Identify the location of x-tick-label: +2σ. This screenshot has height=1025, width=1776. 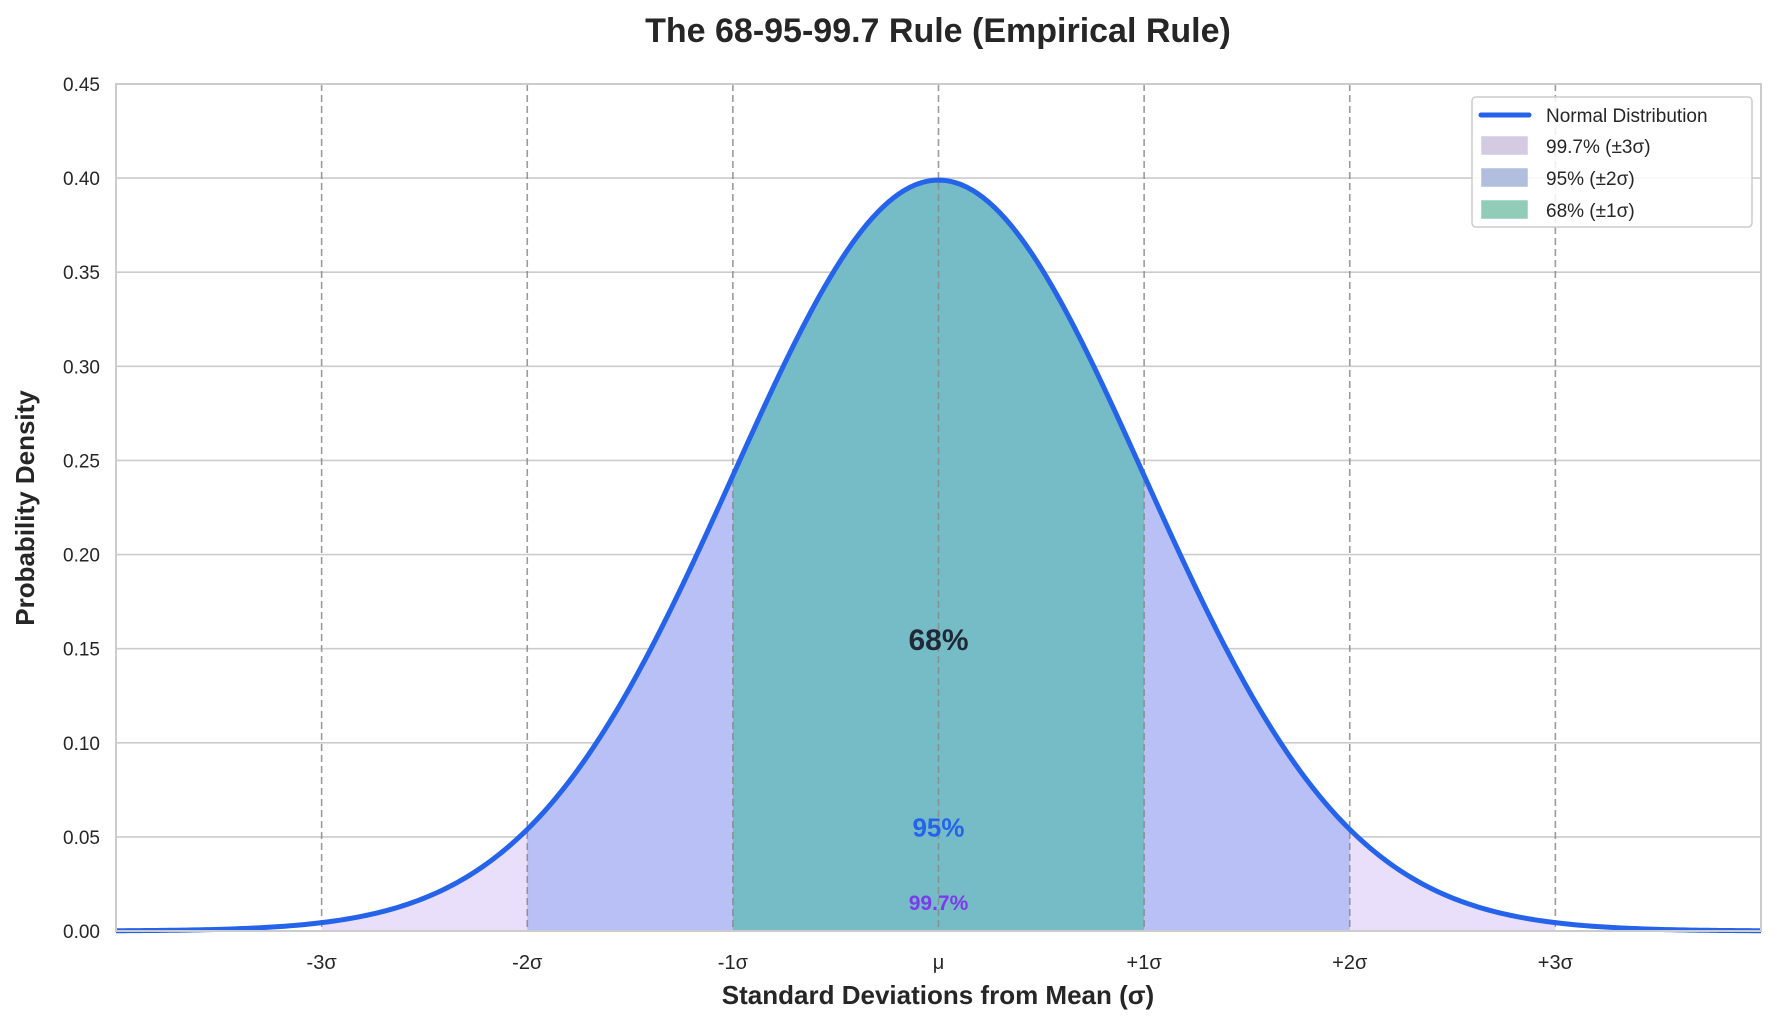
(1350, 963).